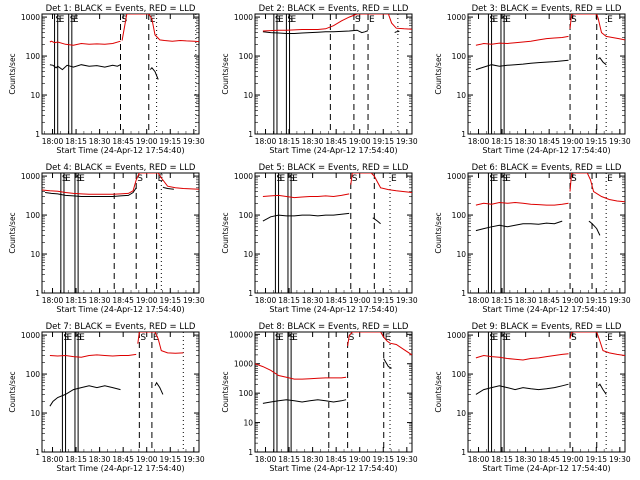 The image size is (640, 480). What do you see at coordinates (241, 334) in the screenshot?
I see `y-tick-label: 10000` at bounding box center [241, 334].